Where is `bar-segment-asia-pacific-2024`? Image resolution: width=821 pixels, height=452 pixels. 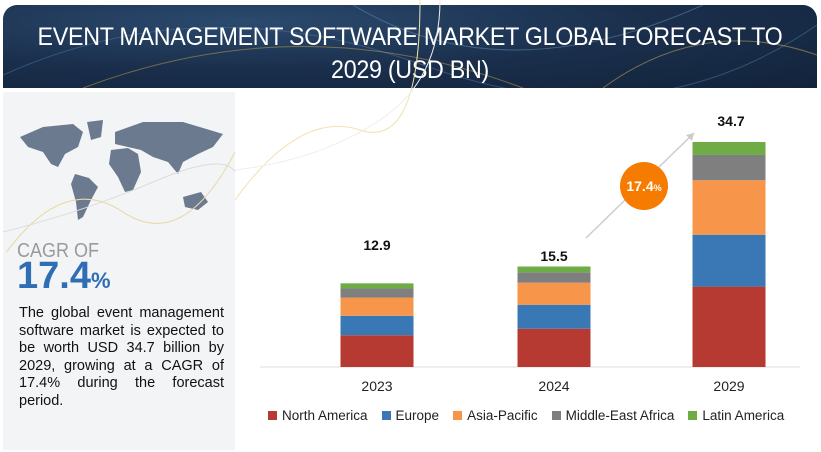
bar-segment-asia-pacific-2024 is located at coordinates (554, 293).